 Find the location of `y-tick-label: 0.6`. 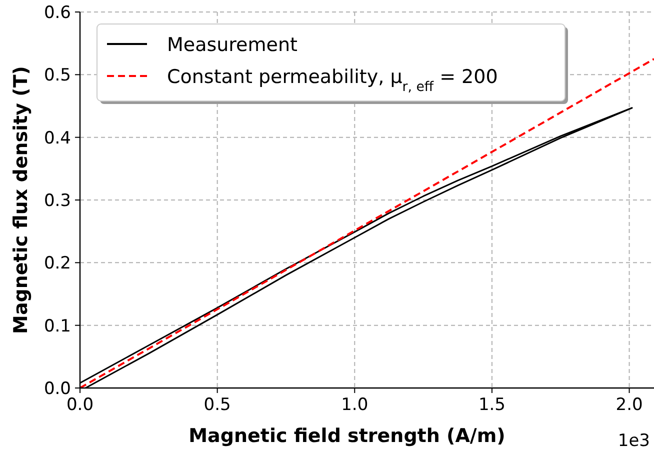

y-tick-label: 0.6 is located at coordinates (57, 13).